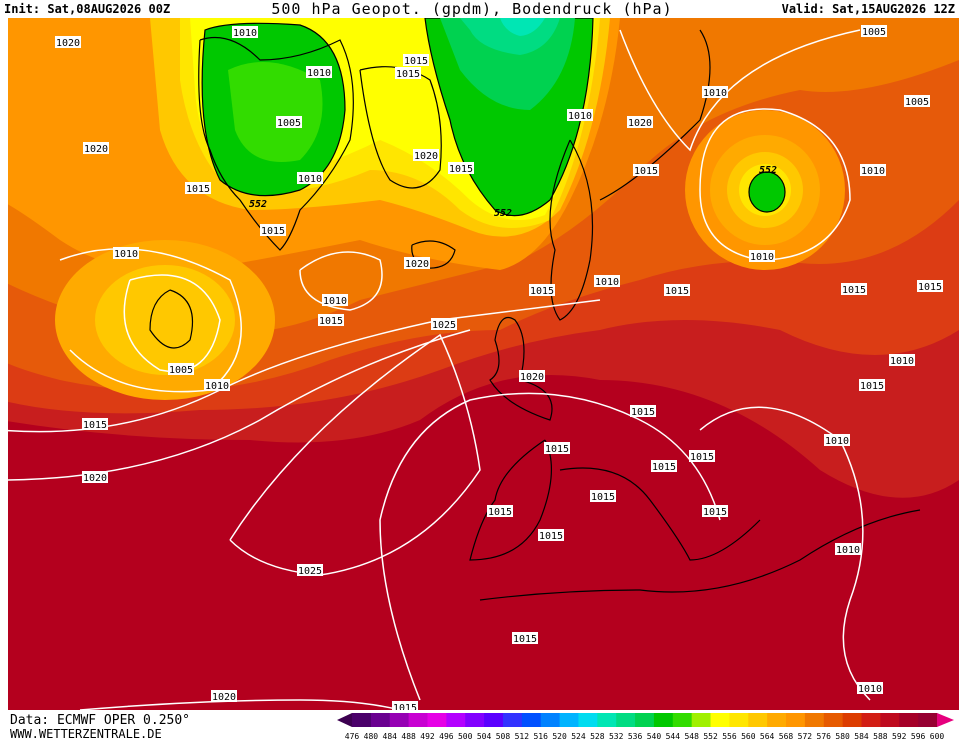  Describe the element at coordinates (522, 736) in the screenshot. I see `colorbar-label: 512` at that location.